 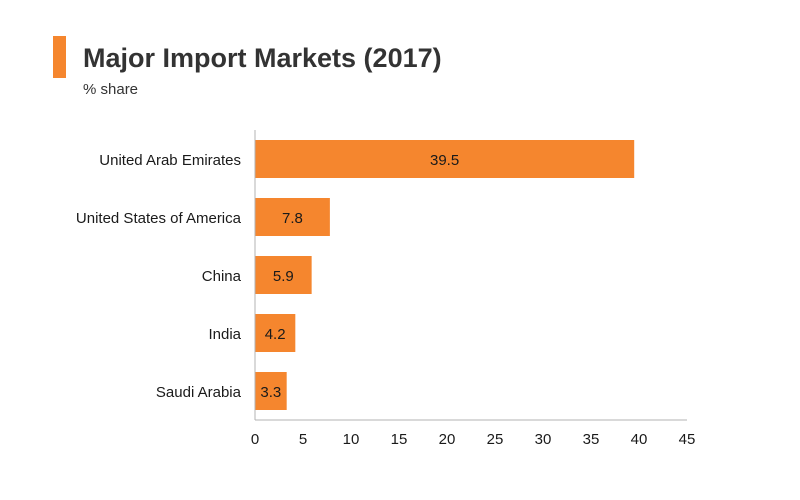 What do you see at coordinates (351, 439) in the screenshot?
I see `x-tick-label: 10` at bounding box center [351, 439].